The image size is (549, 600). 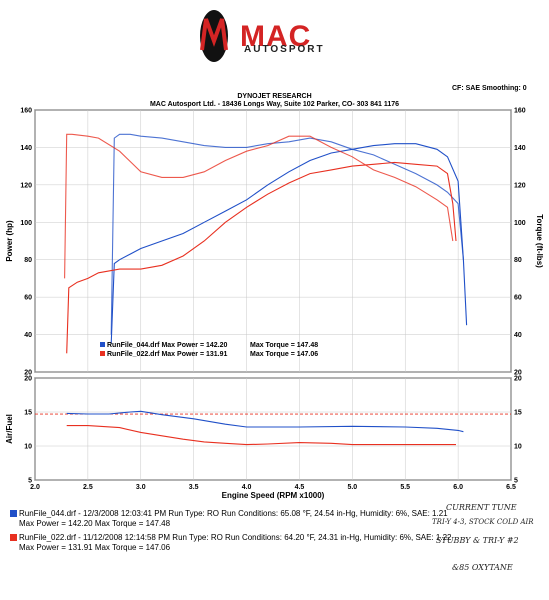 I want to click on correction-factor: CF: SAE Smoothing: 0, so click(x=489, y=88).